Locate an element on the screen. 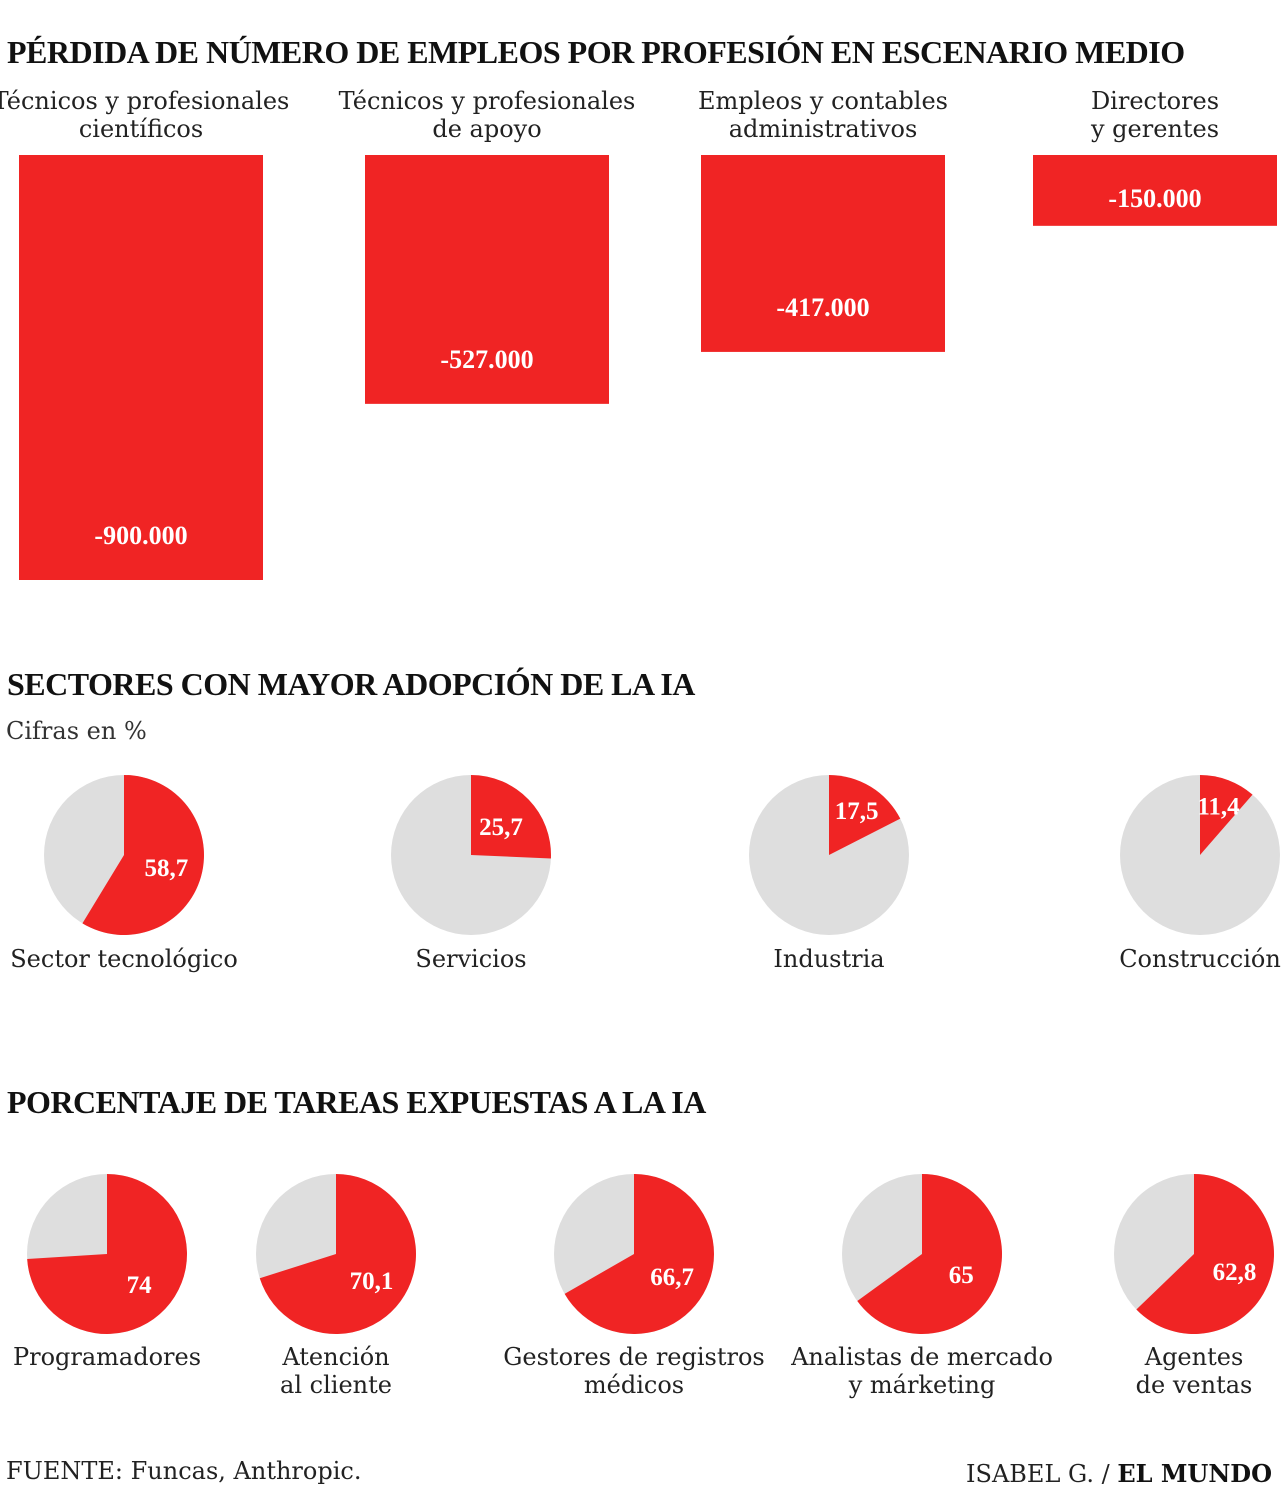  bar-category-label: de apoyo is located at coordinates (486, 129).